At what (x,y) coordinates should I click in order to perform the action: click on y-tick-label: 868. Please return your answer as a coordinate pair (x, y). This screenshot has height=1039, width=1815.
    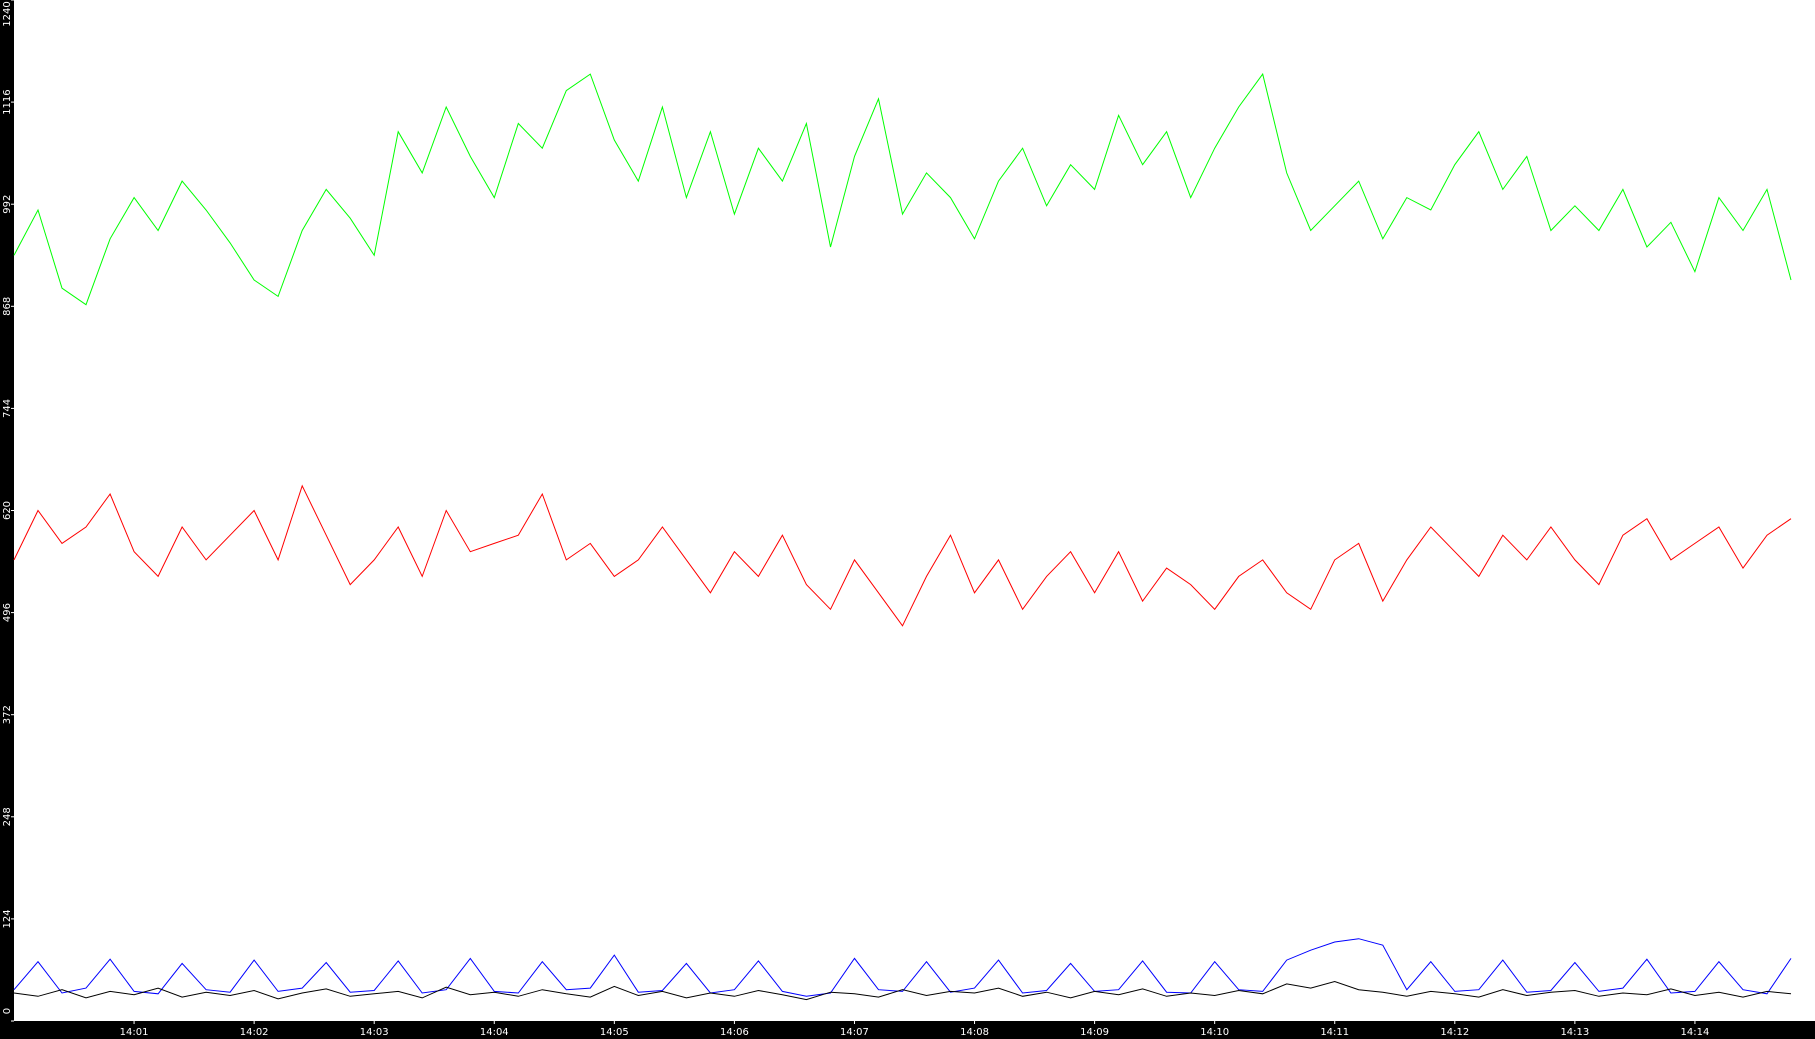
    Looking at the image, I should click on (7, 306).